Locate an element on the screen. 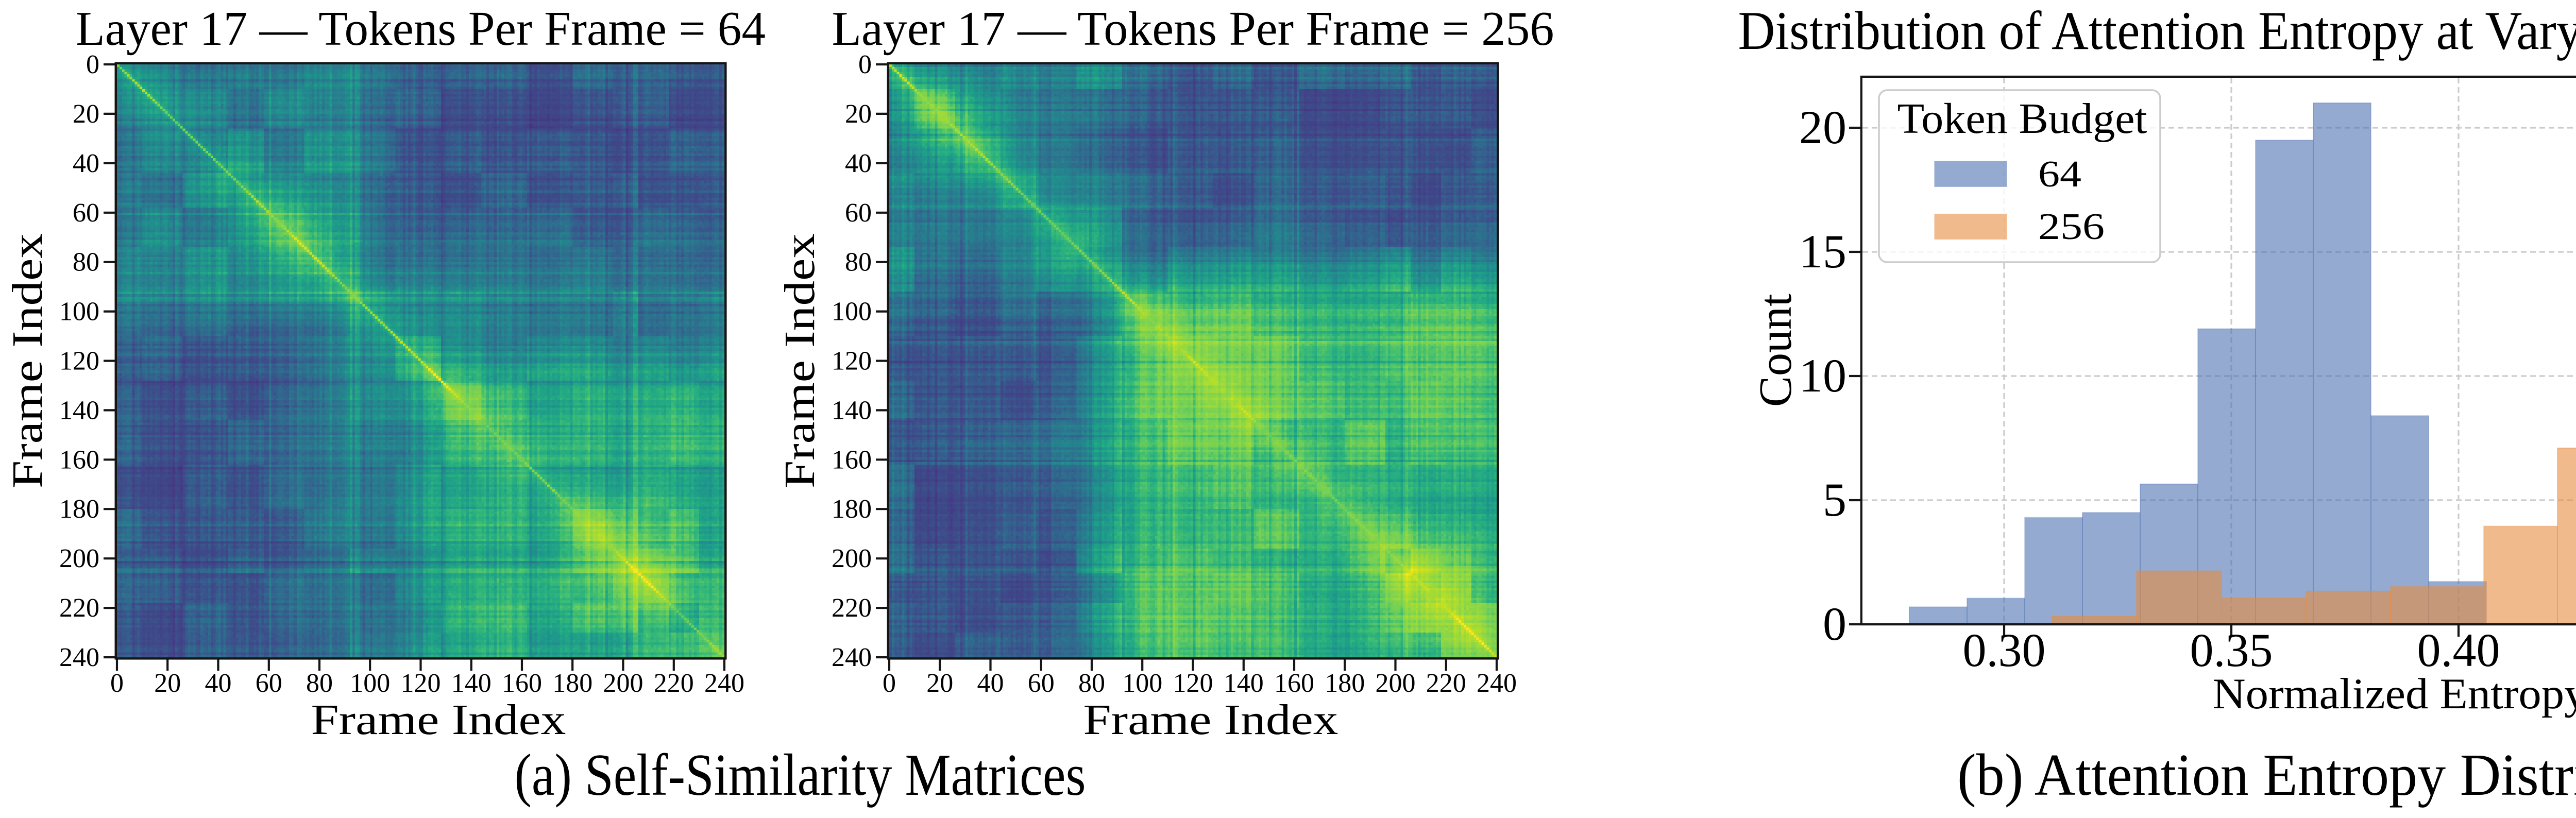 The height and width of the screenshot is (818, 2576). svg-text: 10 is located at coordinates (1822, 375).